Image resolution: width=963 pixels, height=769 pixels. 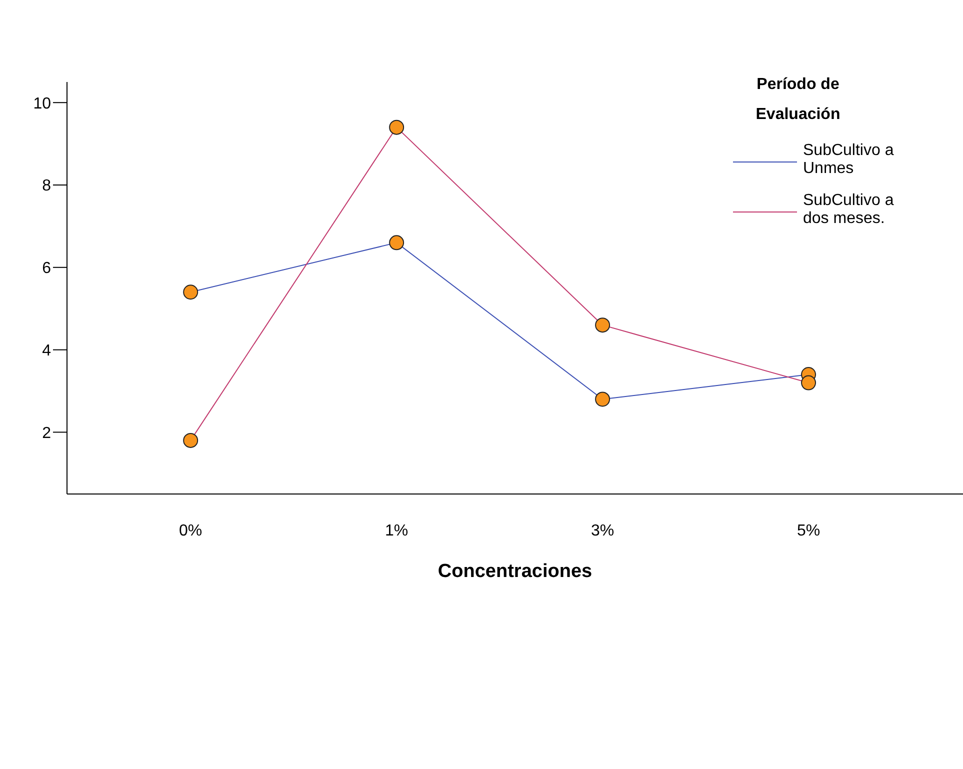 I want to click on x-tick-label: 5%, so click(x=808, y=531).